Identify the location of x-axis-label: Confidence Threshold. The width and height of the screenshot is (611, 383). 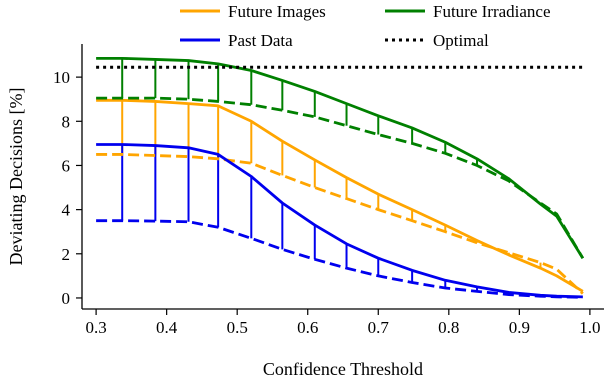
(343, 369).